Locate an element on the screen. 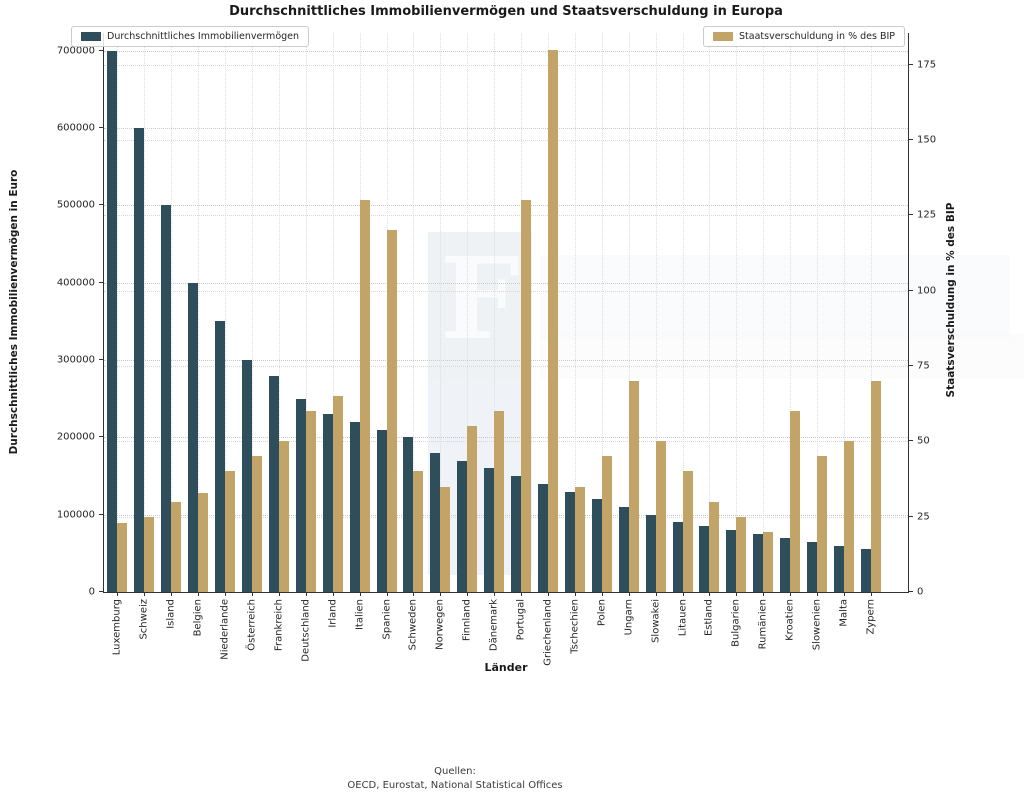 Image resolution: width=1024 pixels, height=801 pixels. x-tick-label-Slowenien: Slowenien is located at coordinates (817, 625).